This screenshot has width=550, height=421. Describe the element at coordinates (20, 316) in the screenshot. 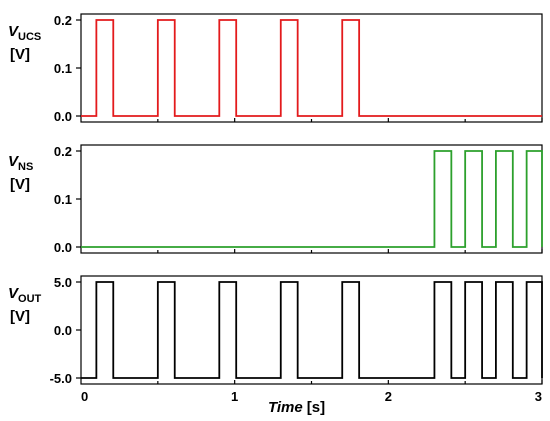

I see `out-ylabel-unit: [V]` at that location.